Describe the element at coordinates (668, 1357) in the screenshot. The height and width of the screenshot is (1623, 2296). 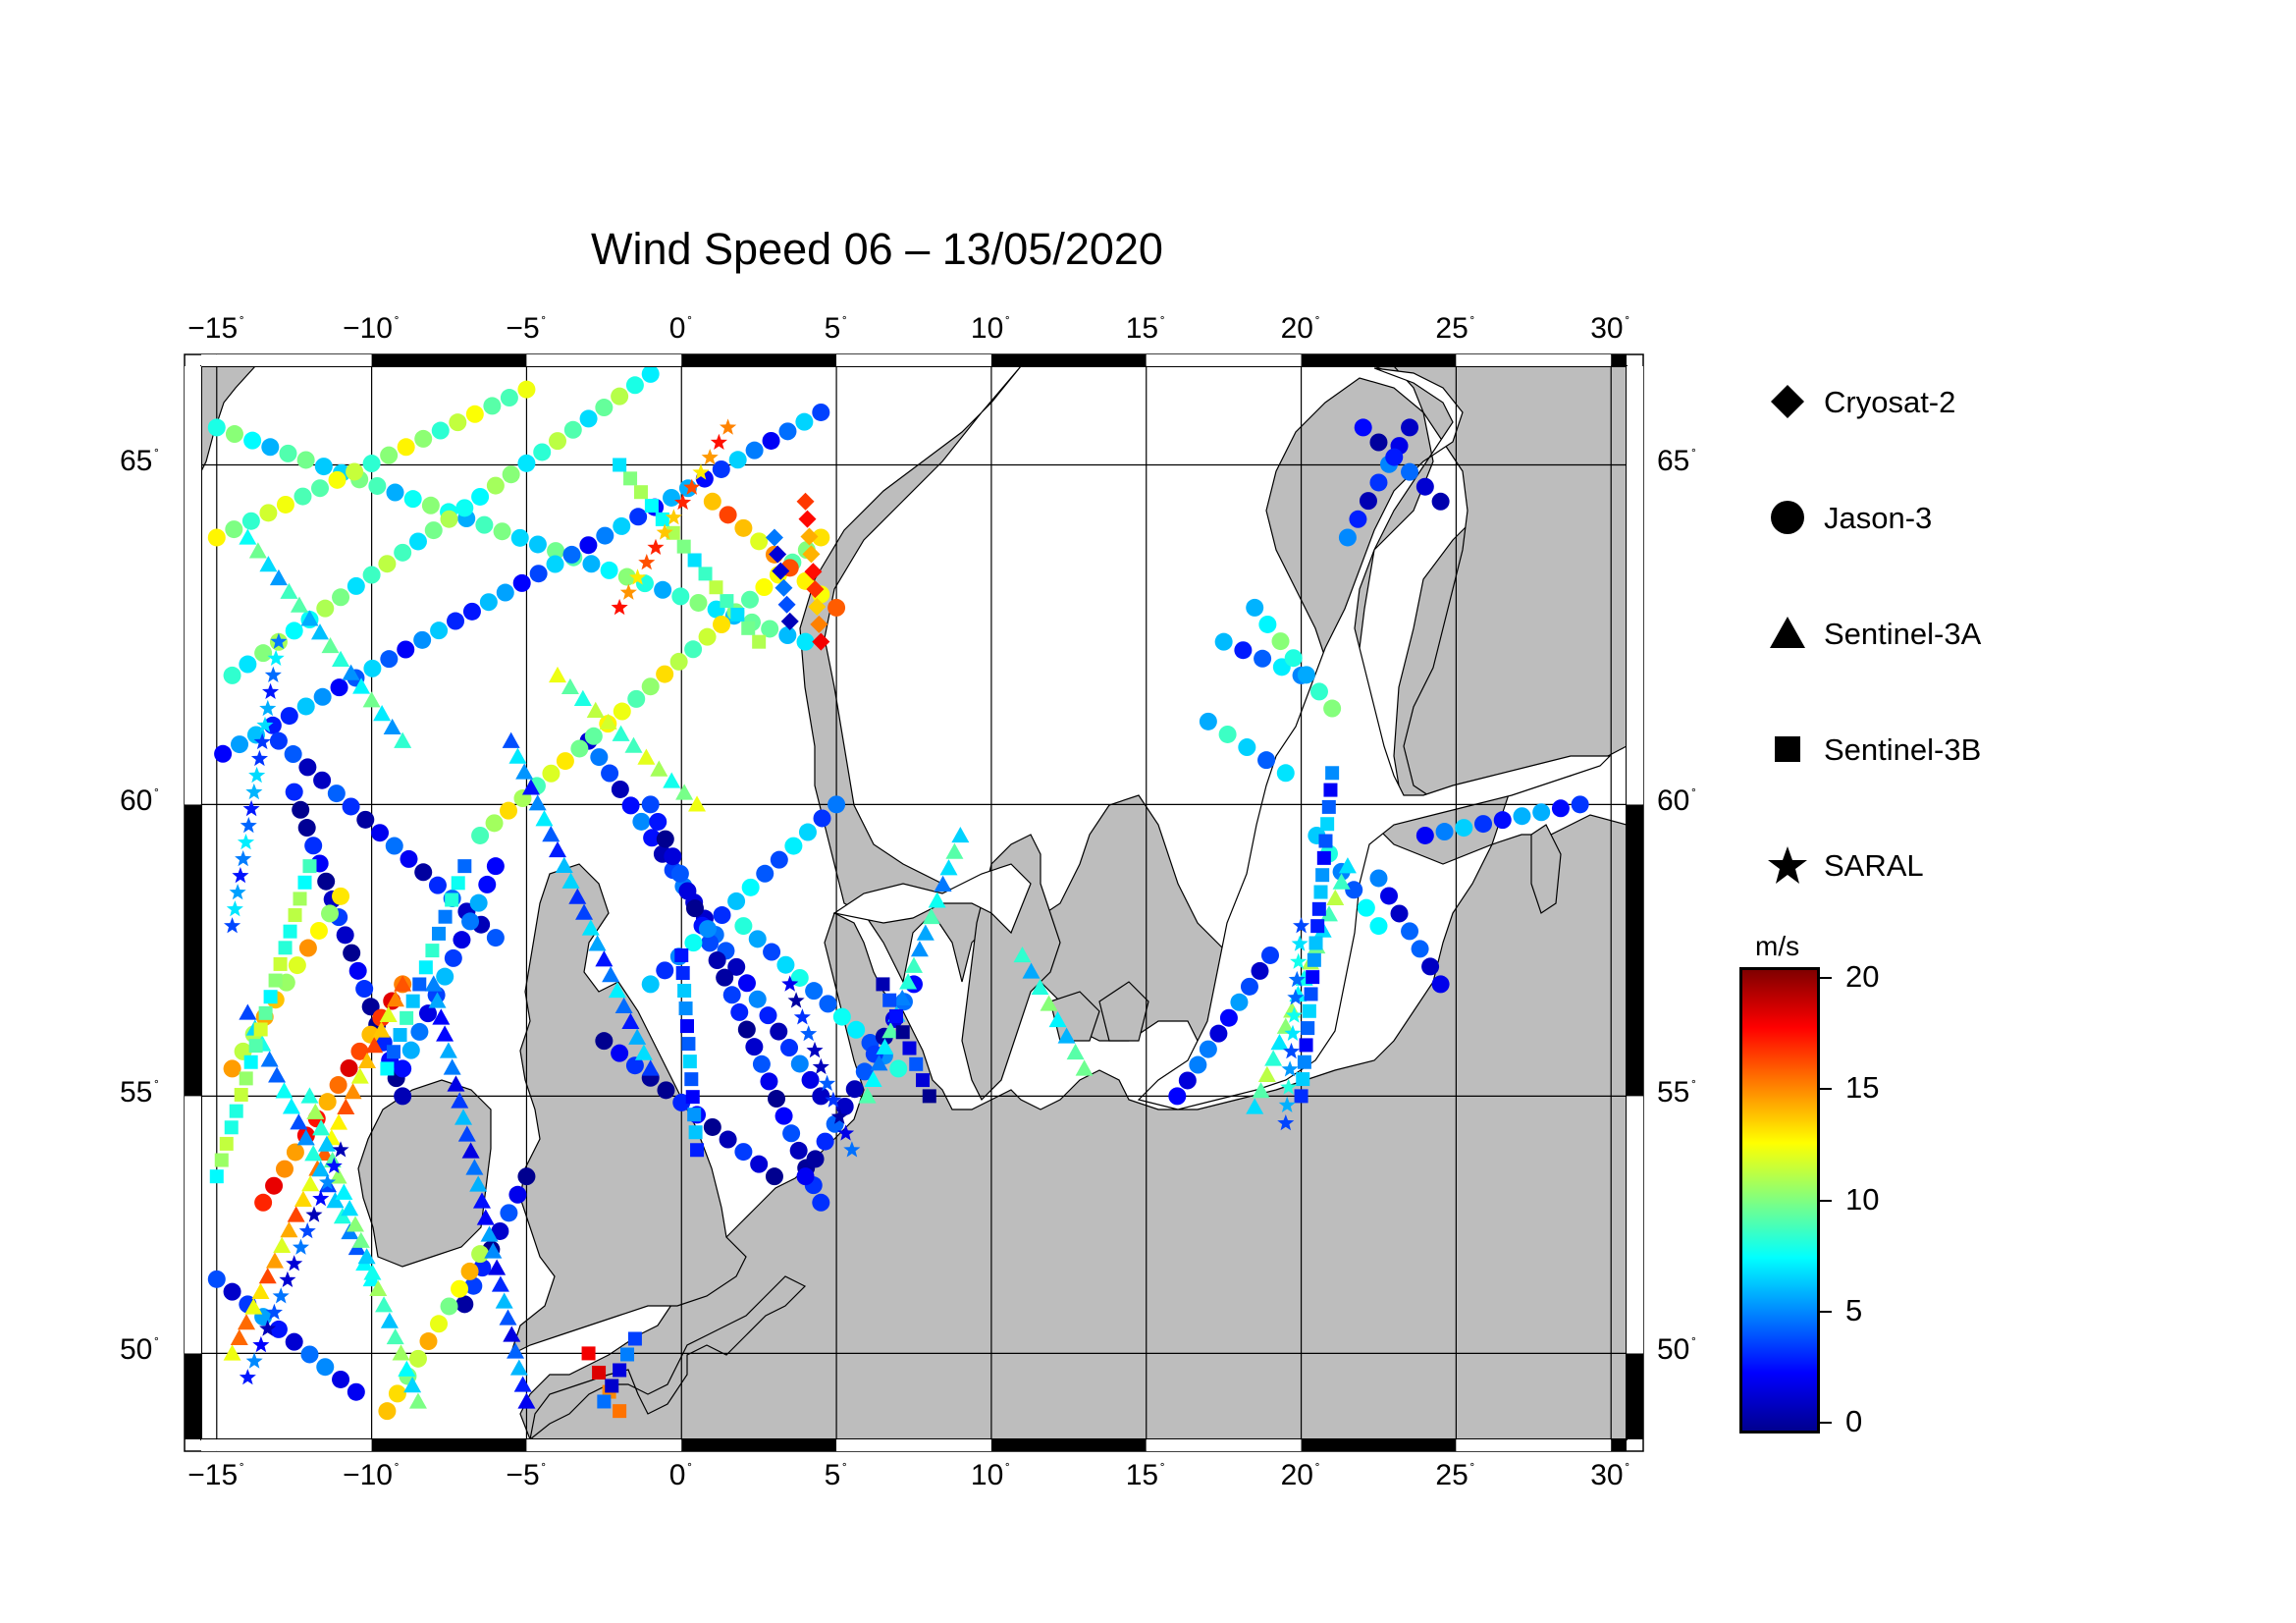
I see `land-brittany` at that location.